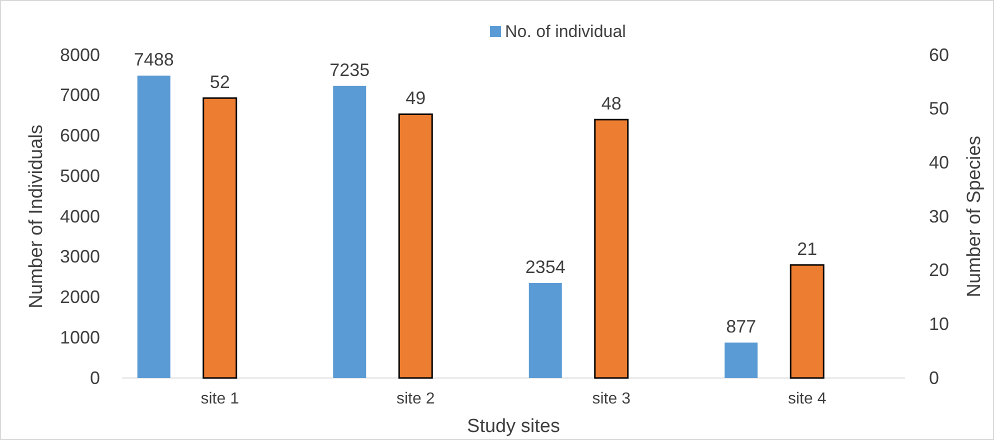  I want to click on y2-tick-label: 10, so click(939, 324).